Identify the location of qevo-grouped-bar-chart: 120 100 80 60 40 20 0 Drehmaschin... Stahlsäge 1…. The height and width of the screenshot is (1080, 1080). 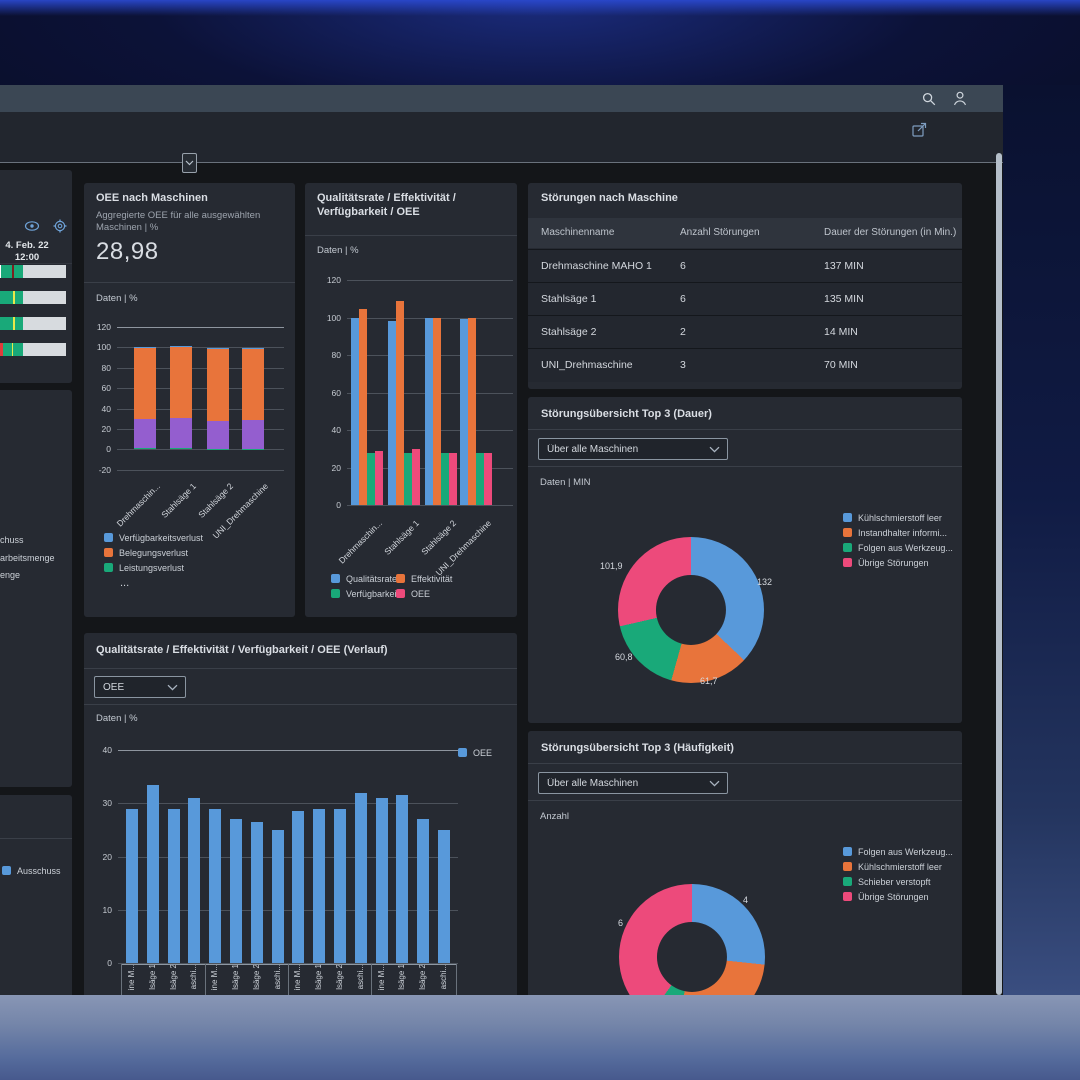
(411, 425).